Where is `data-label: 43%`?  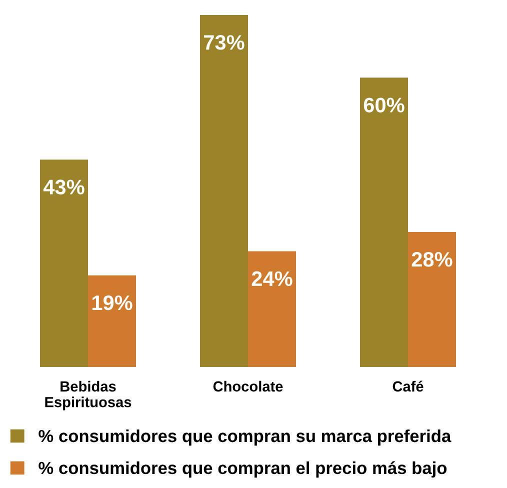 data-label: 43% is located at coordinates (63, 187).